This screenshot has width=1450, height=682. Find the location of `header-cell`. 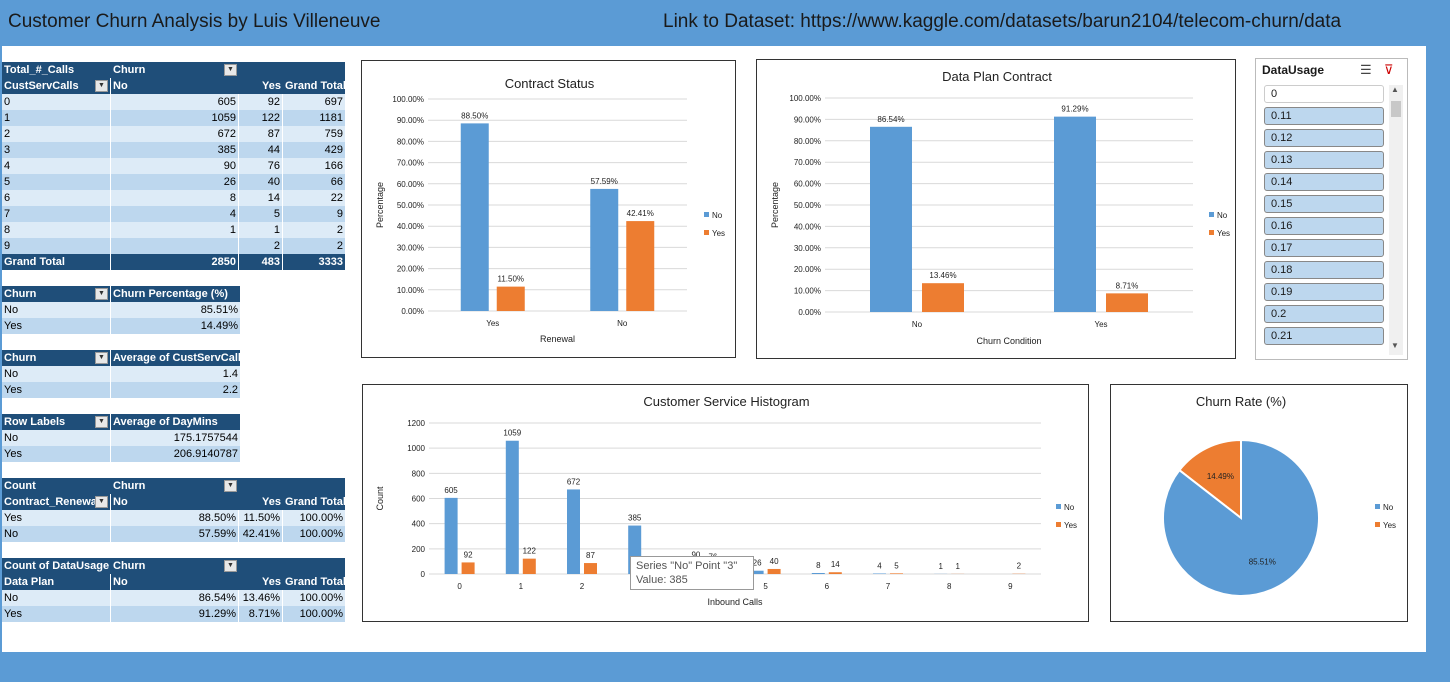

header-cell is located at coordinates (261, 70).